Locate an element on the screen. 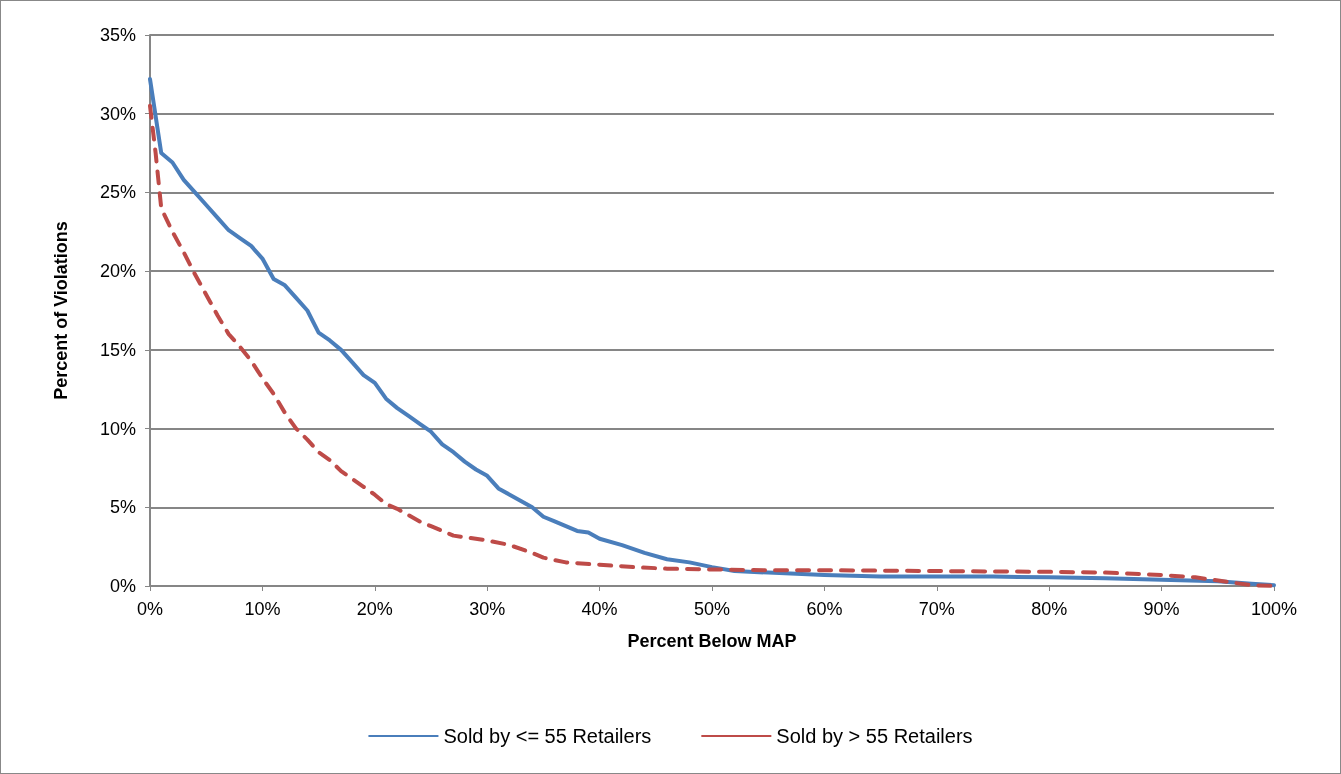  legend-label: Sold by > 55 Retailers is located at coordinates (874, 736).